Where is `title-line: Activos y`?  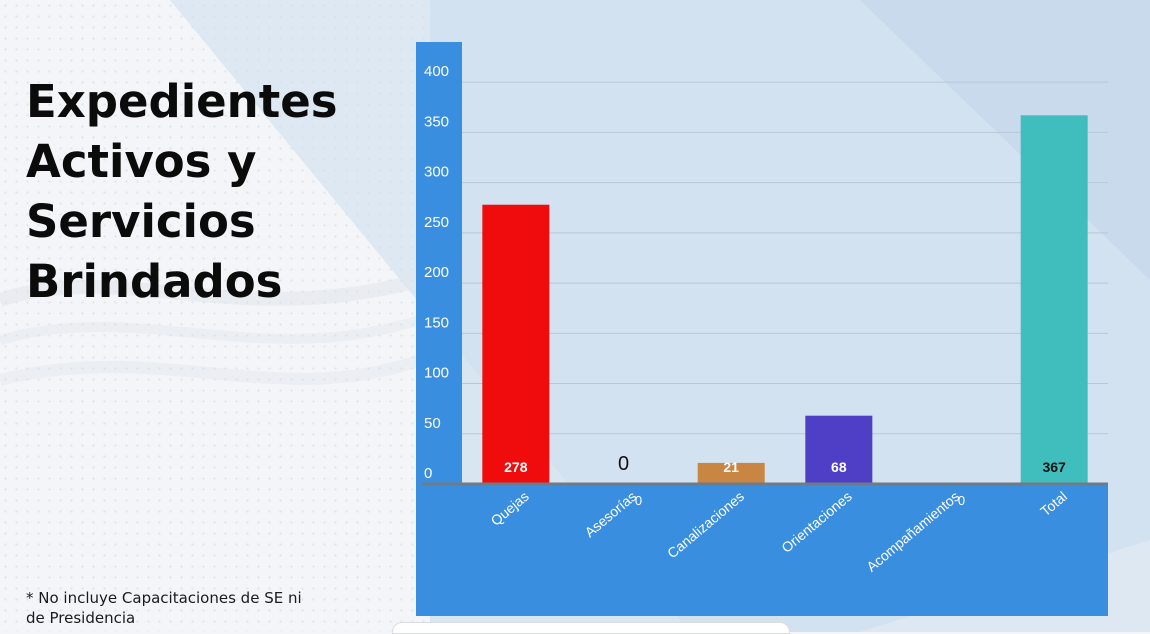 title-line: Activos y is located at coordinates (141, 161).